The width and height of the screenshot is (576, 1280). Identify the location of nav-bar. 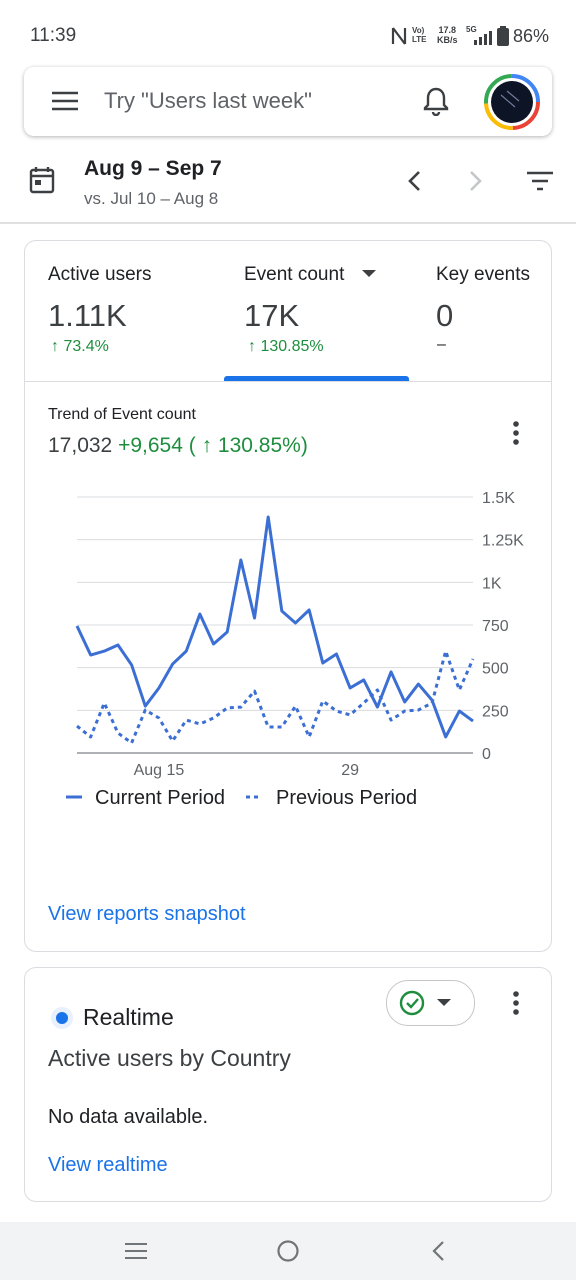
(288, 1251).